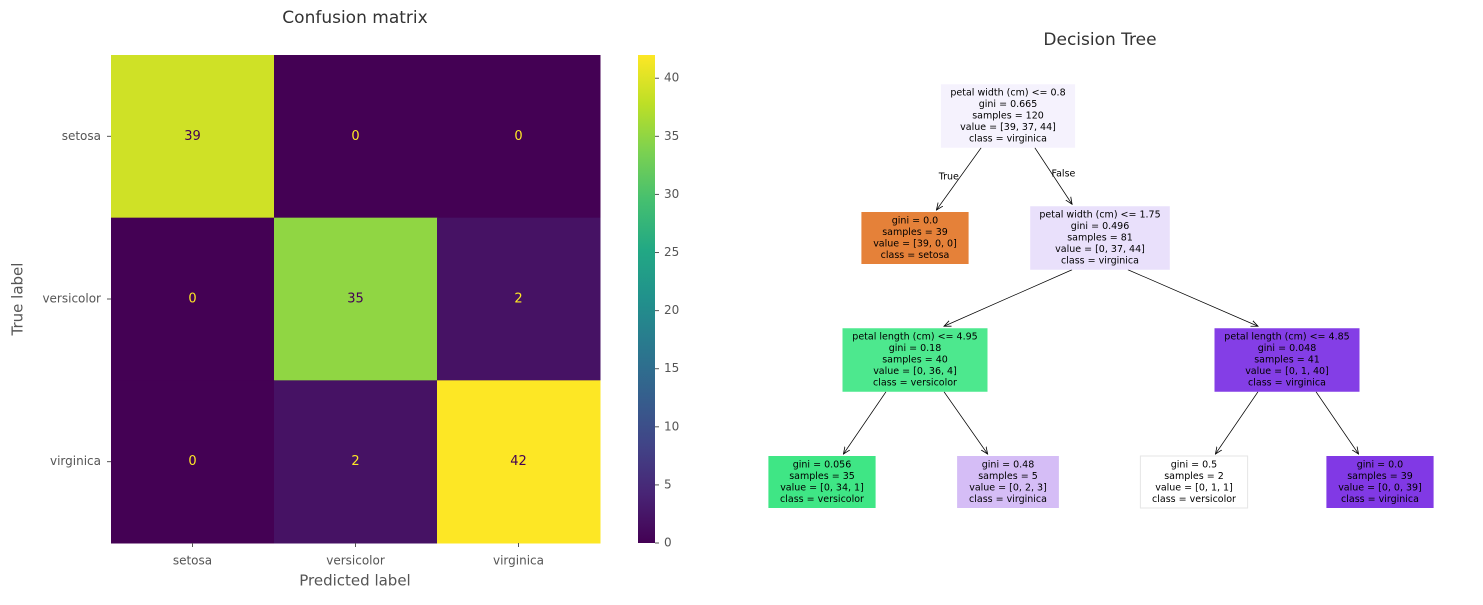 This screenshot has height=605, width=1483. What do you see at coordinates (915, 348) in the screenshot?
I see `node-text: gini = 0.18` at bounding box center [915, 348].